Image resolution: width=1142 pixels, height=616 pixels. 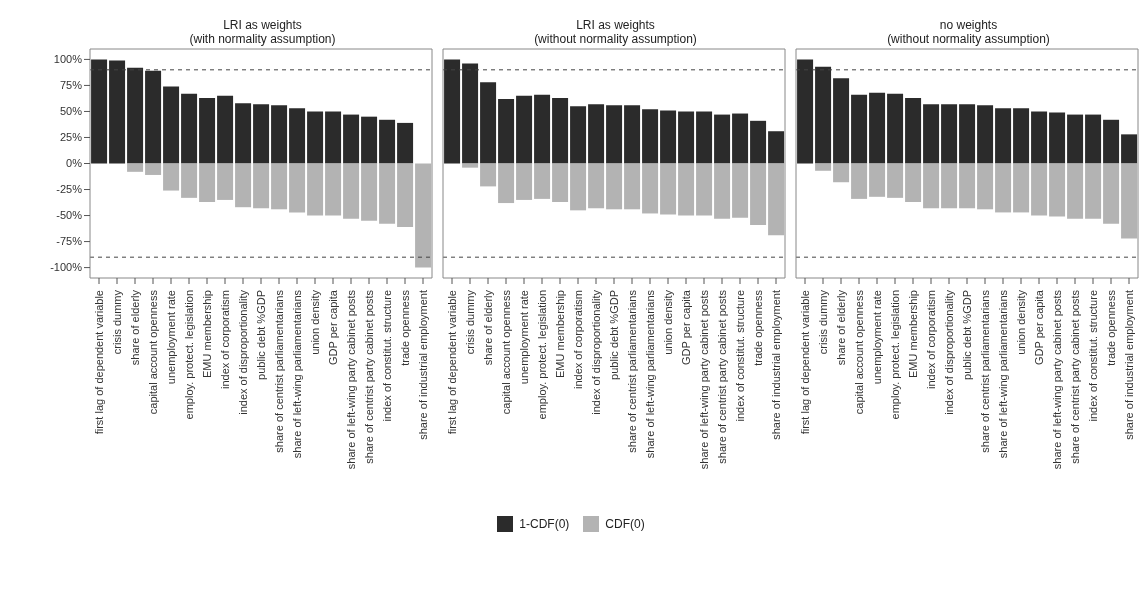 I want to click on legend-label: 1-CDF(0), so click(x=544, y=524).